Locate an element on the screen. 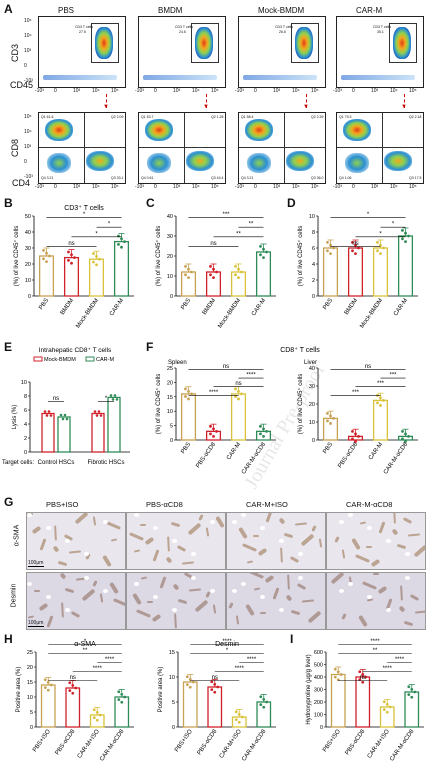 This screenshot has width=429, height=771. cluster-cd8 is located at coordinates (159, 130).